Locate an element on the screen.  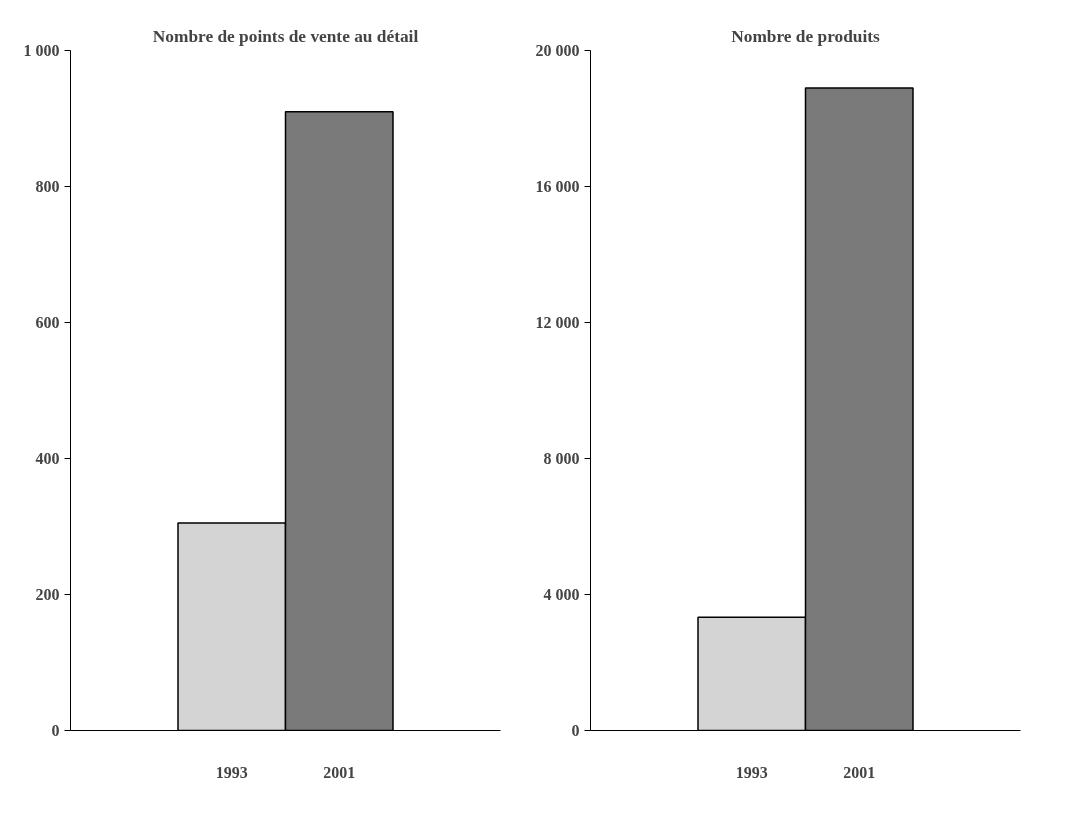
y-tick-label: 8 000 is located at coordinates (561, 458).